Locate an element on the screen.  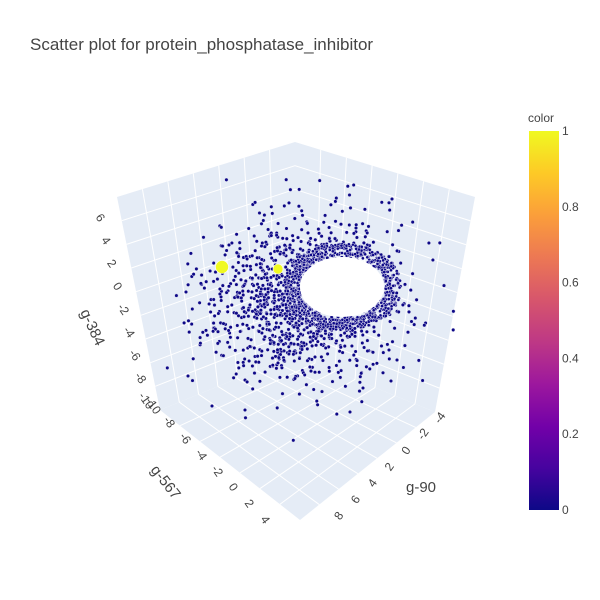
z-tick-label: 0 is located at coordinates (117, 287).